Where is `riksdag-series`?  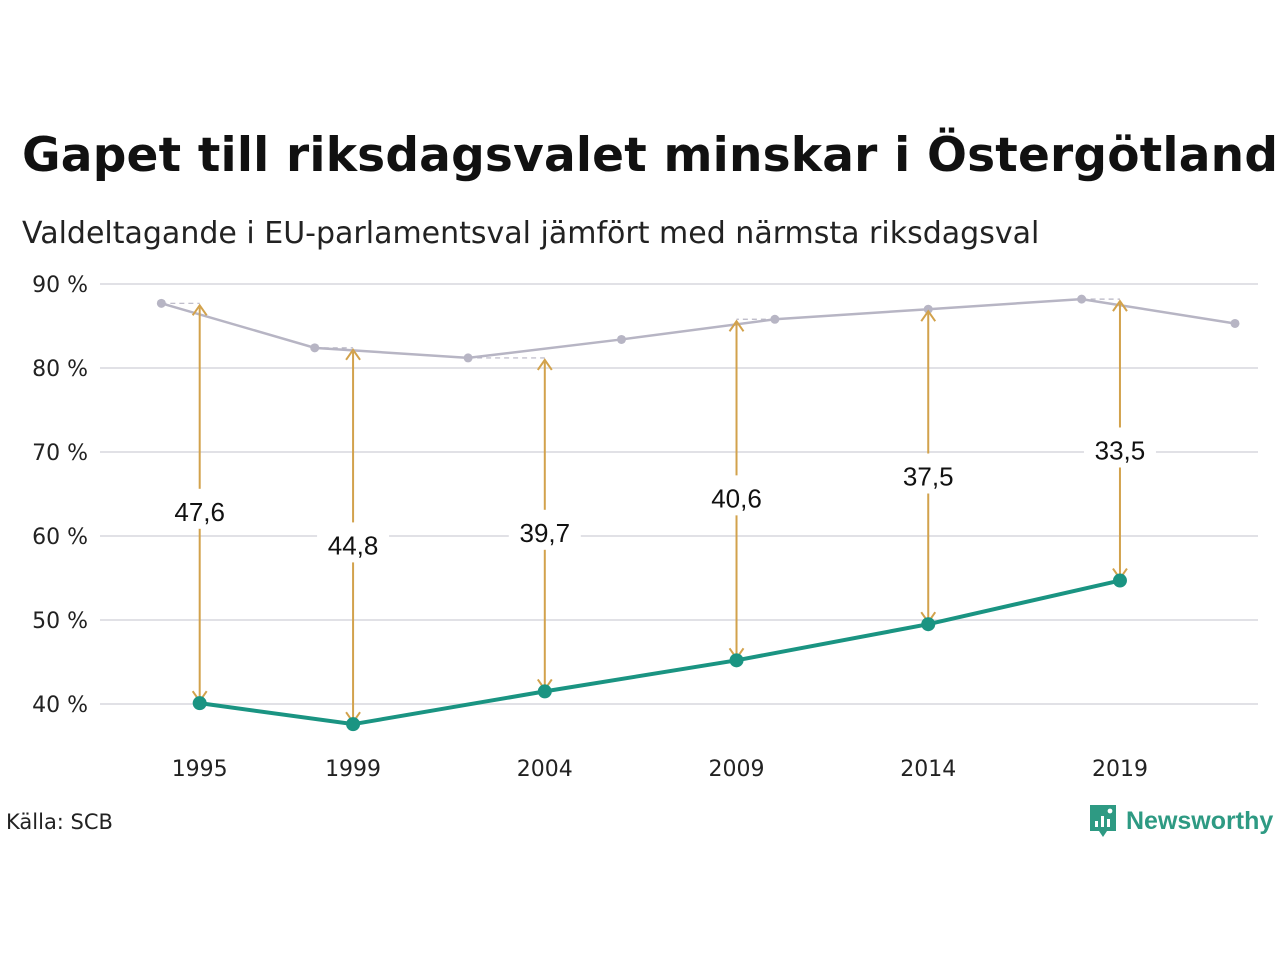 riksdag-series is located at coordinates (698, 328).